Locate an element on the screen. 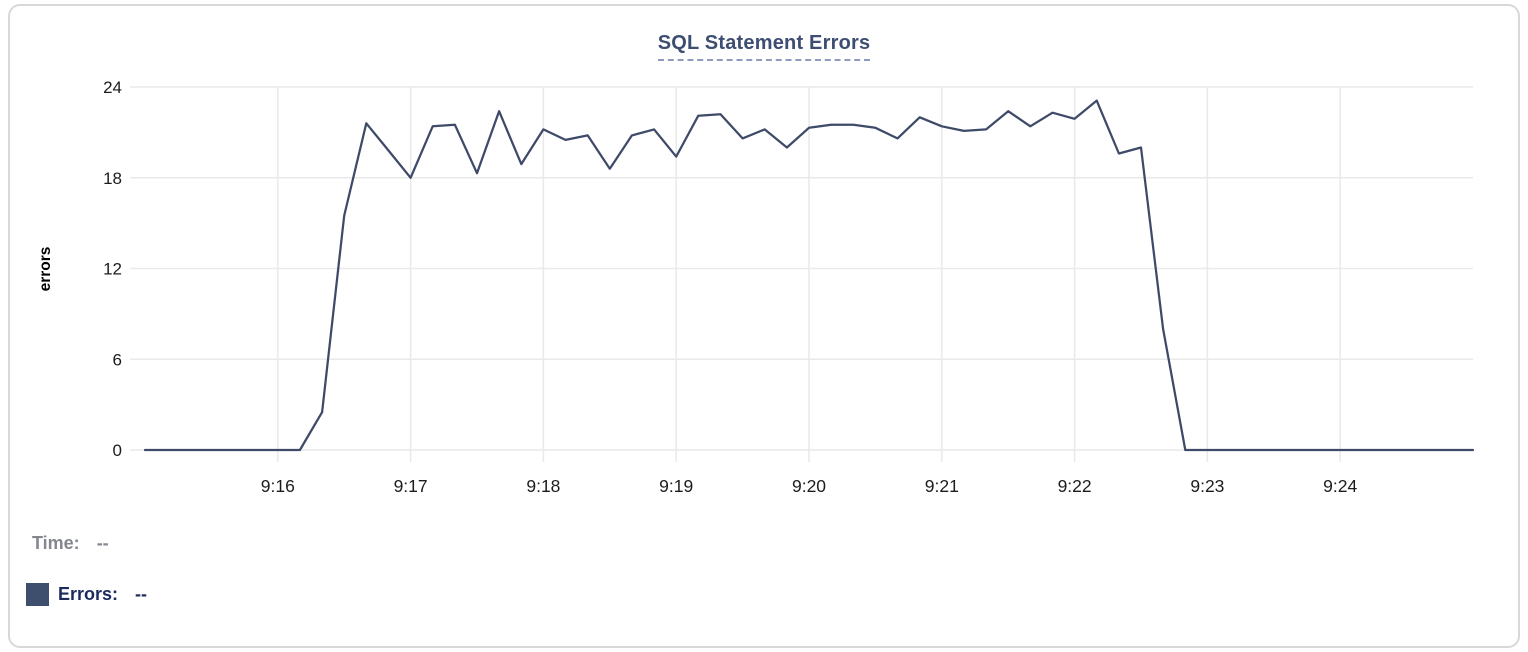 This screenshot has height=652, width=1528. y-axis-tick-label: 18 is located at coordinates (112, 178).